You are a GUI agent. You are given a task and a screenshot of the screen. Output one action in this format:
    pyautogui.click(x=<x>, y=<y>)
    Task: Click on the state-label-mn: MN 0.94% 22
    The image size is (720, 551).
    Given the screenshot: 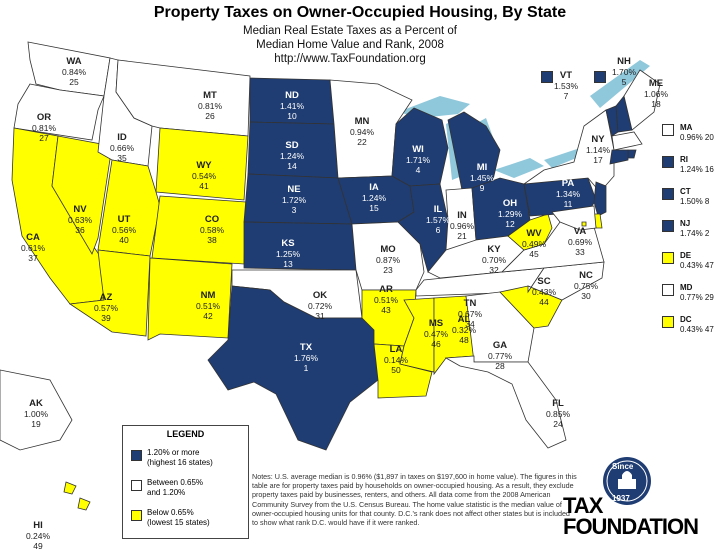 What is the action you would take?
    pyautogui.click(x=362, y=132)
    